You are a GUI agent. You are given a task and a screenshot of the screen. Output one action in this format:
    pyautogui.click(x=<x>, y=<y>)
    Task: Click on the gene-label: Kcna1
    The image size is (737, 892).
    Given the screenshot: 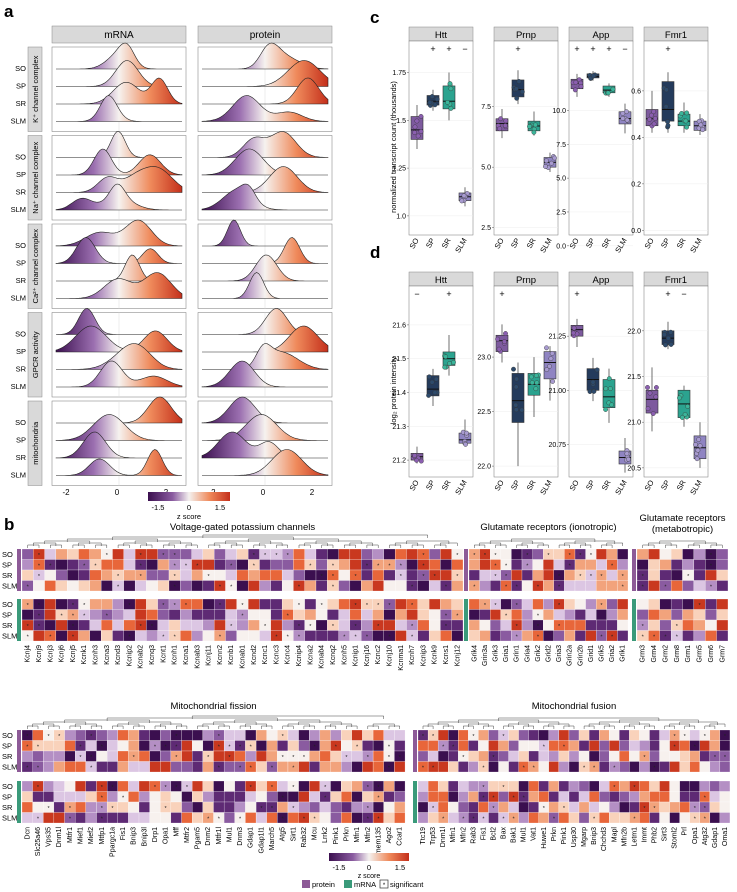 What is the action you would take?
    pyautogui.click(x=186, y=655)
    